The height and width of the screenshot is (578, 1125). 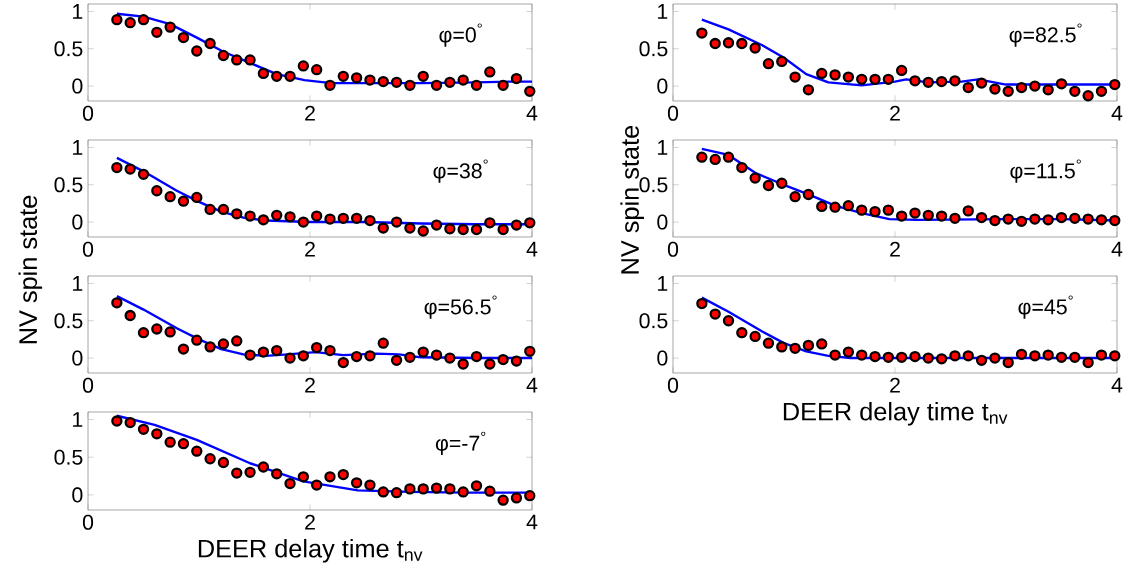 I want to click on y-tick-label: 1, so click(x=78, y=419).